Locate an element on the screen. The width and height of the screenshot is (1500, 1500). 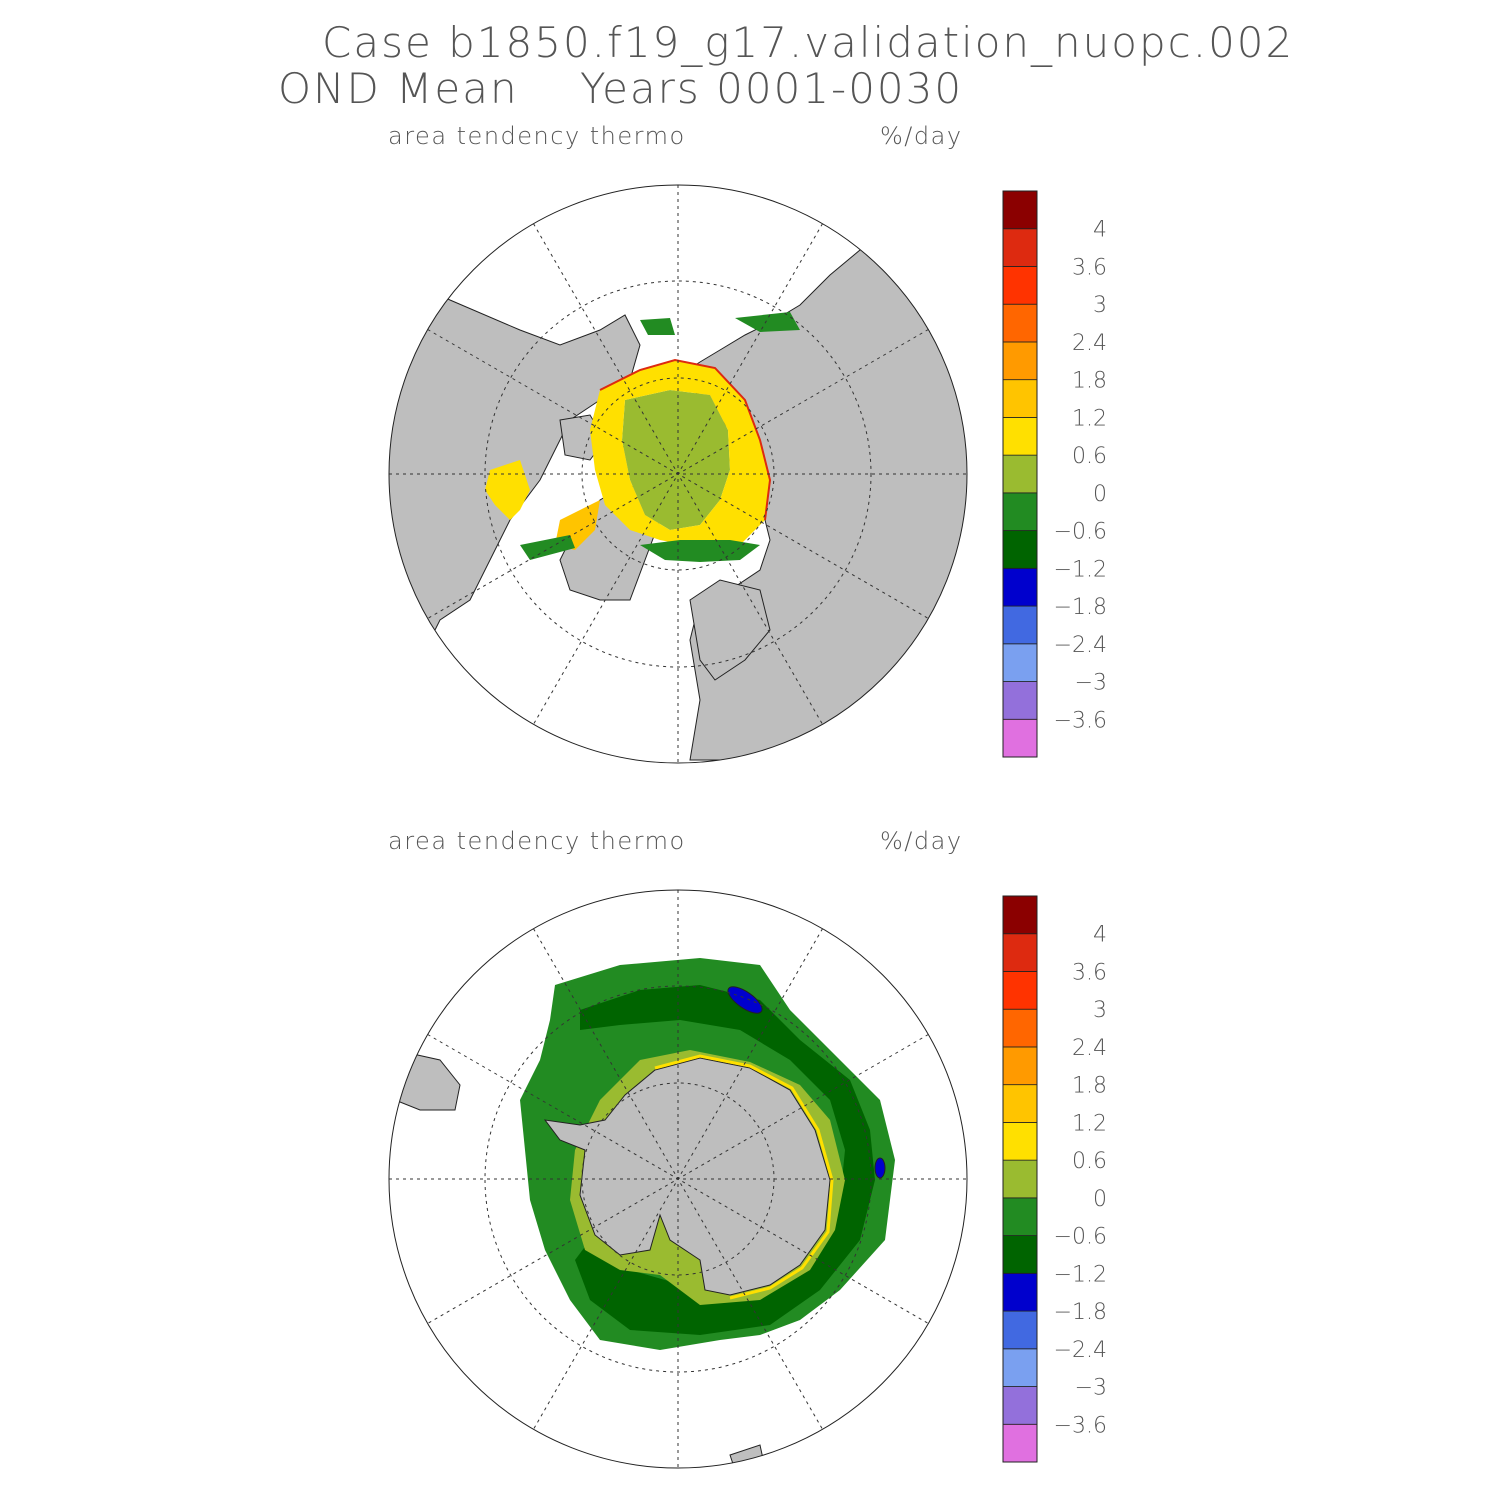
north-polar-map is located at coordinates (678, 474).